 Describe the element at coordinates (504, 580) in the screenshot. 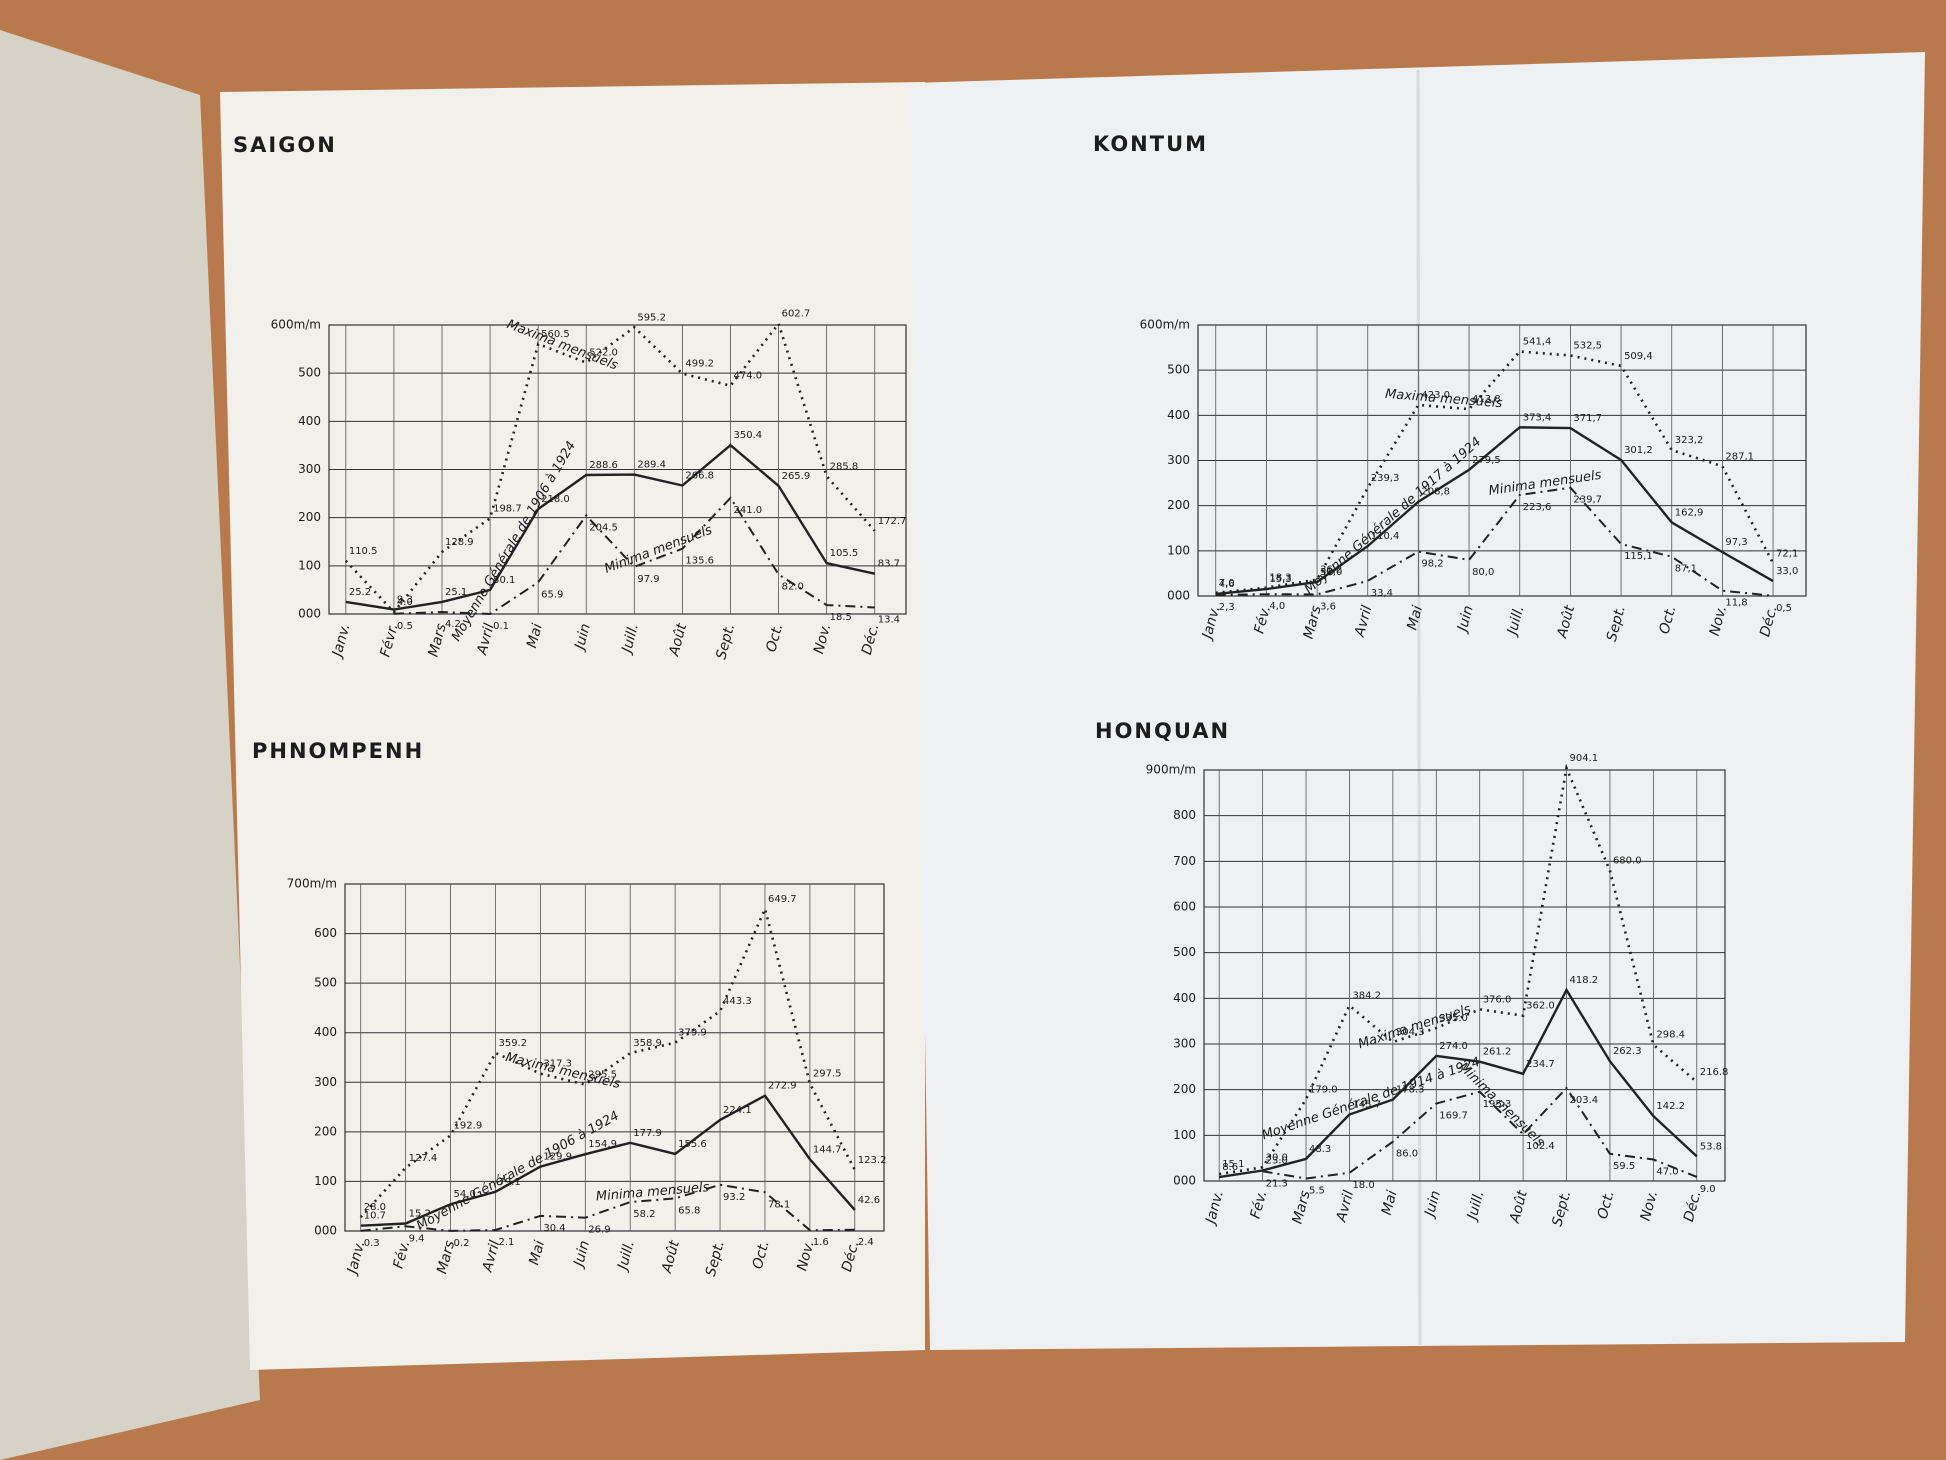

I see `value-label: 50.1` at that location.